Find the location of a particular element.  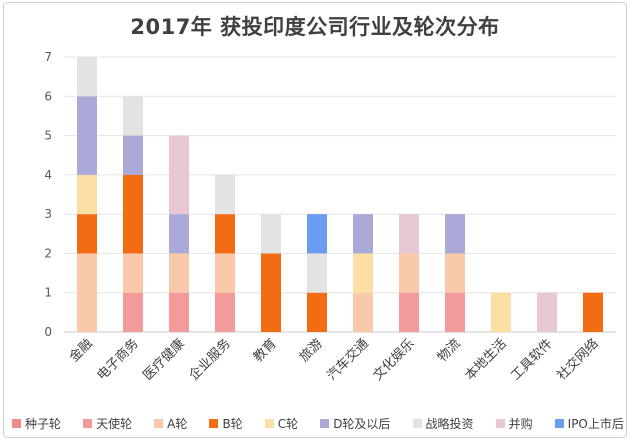

legend-item: 天使轮 is located at coordinates (107, 423).